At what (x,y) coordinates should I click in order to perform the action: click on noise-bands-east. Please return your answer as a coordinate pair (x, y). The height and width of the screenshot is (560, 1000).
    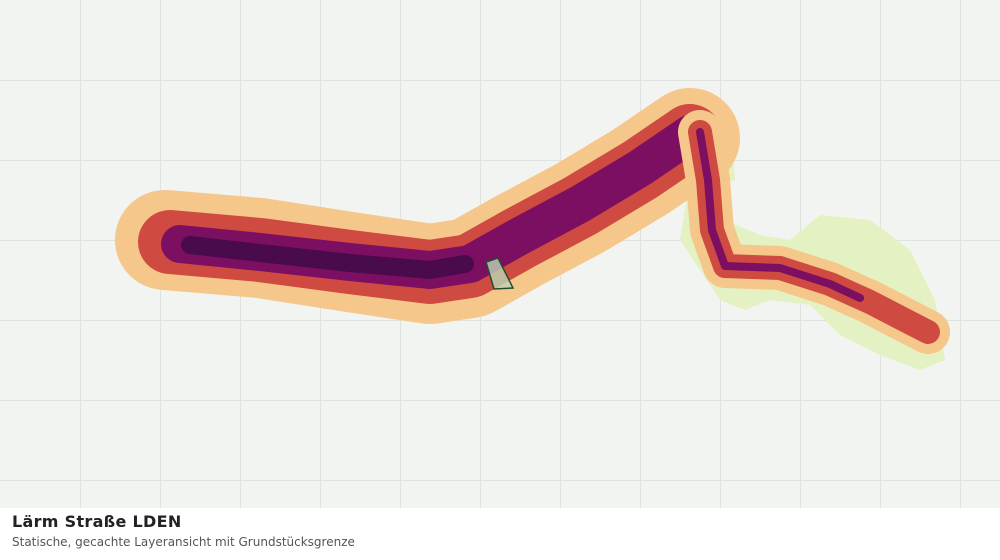
    Looking at the image, I should click on (814, 232).